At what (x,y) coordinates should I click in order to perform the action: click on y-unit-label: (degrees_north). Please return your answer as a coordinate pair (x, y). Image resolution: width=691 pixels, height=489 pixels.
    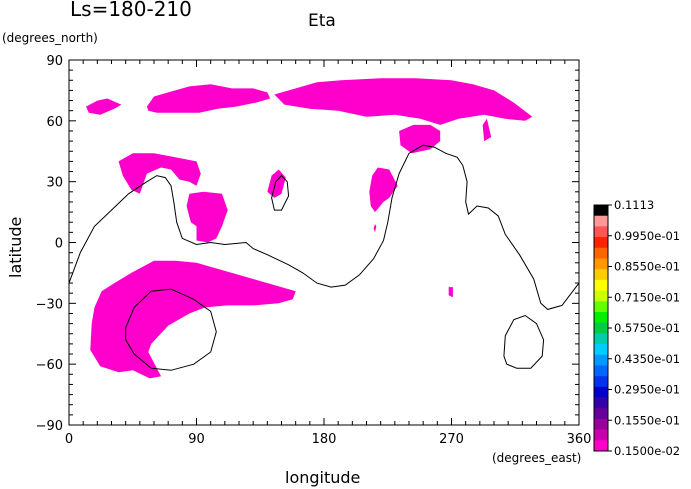
    Looking at the image, I should click on (50, 38).